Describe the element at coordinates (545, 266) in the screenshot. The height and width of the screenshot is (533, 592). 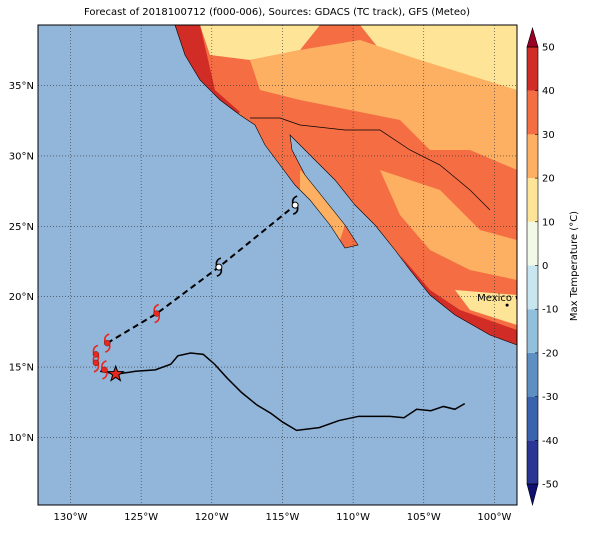
I see `colorbar-tick-label: 0` at that location.